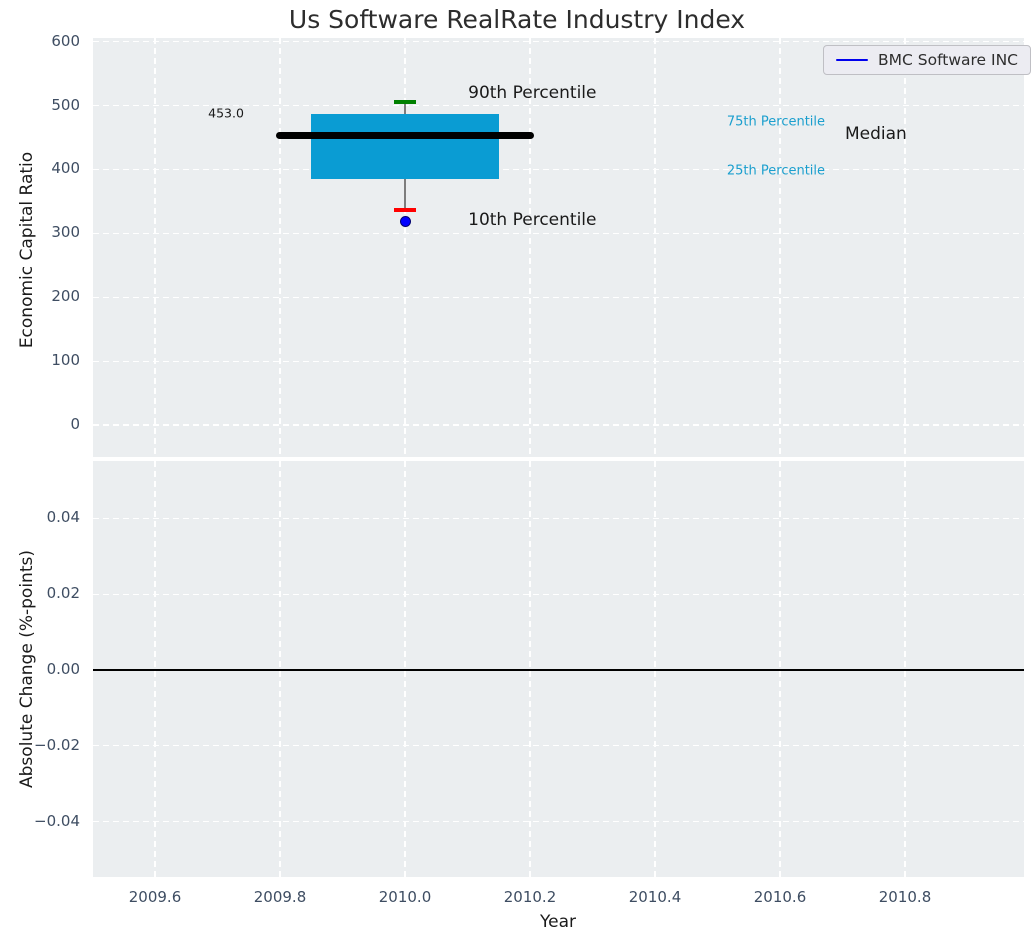 Image resolution: width=1034 pixels, height=942 pixels. Describe the element at coordinates (532, 93) in the screenshot. I see `annotation-90th-percentile: 90th Percentile` at that location.